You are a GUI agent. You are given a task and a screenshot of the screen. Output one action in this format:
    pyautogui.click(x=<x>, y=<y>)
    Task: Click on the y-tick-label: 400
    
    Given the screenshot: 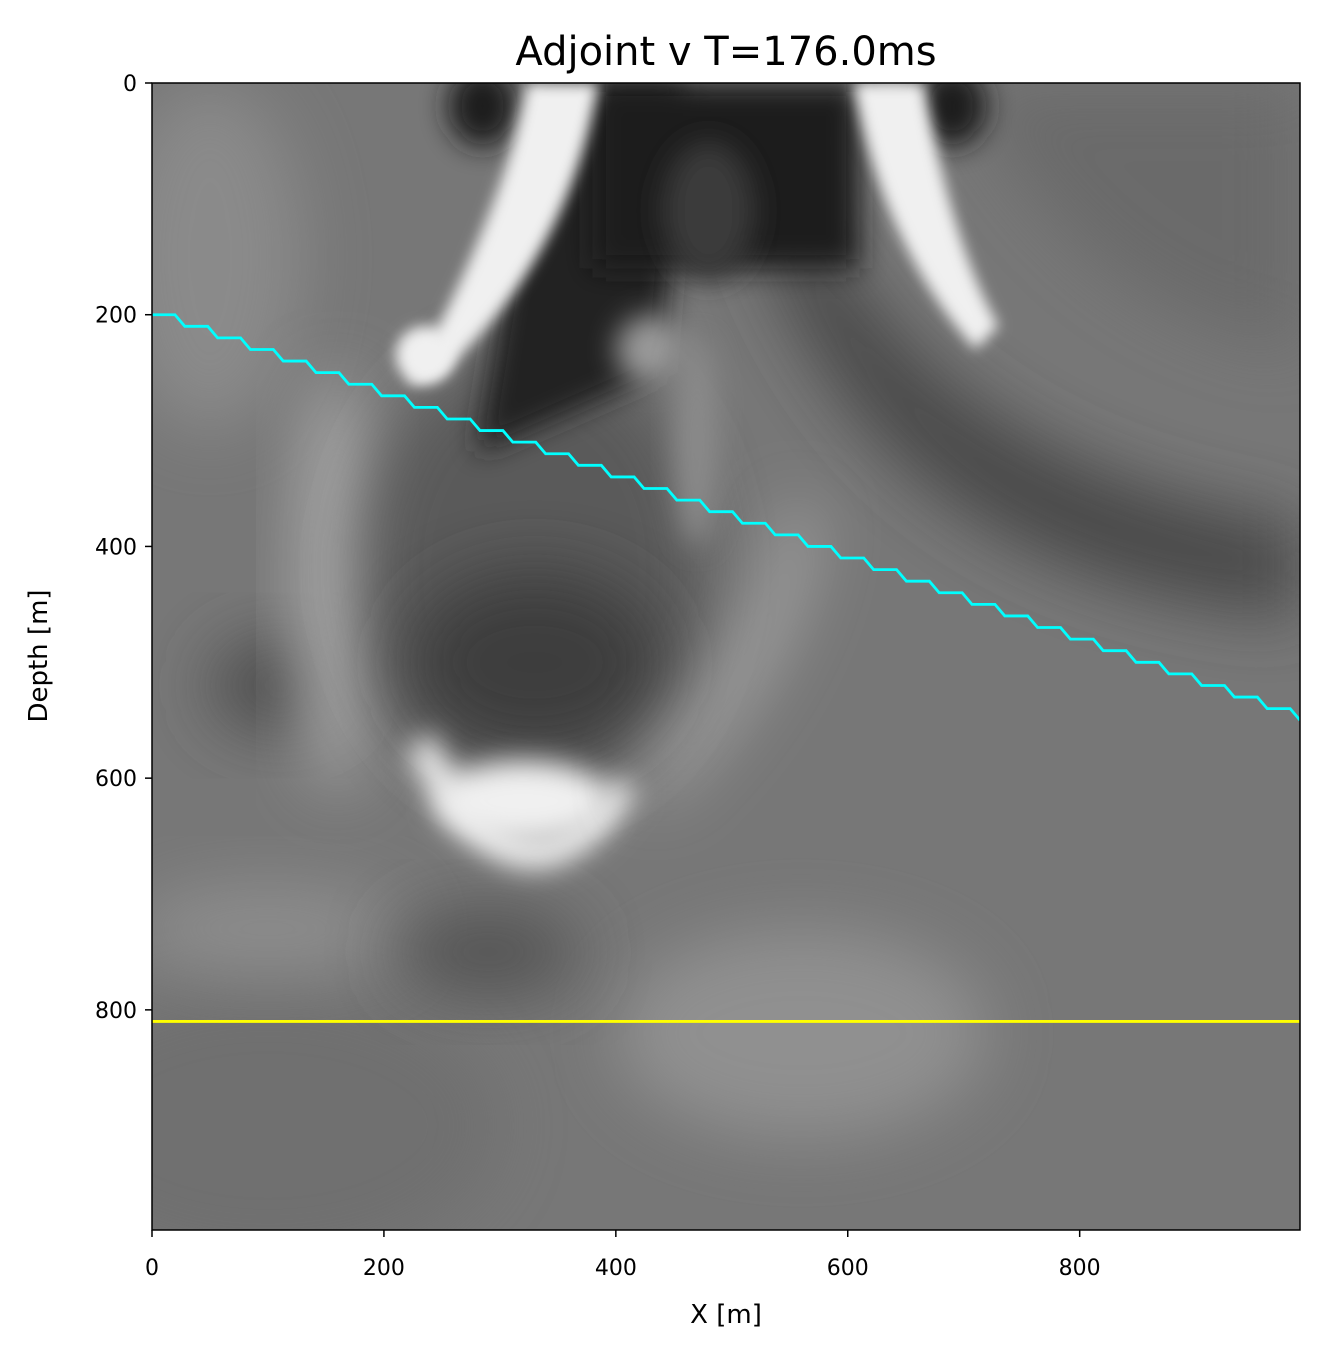 What is the action you would take?
    pyautogui.click(x=116, y=547)
    